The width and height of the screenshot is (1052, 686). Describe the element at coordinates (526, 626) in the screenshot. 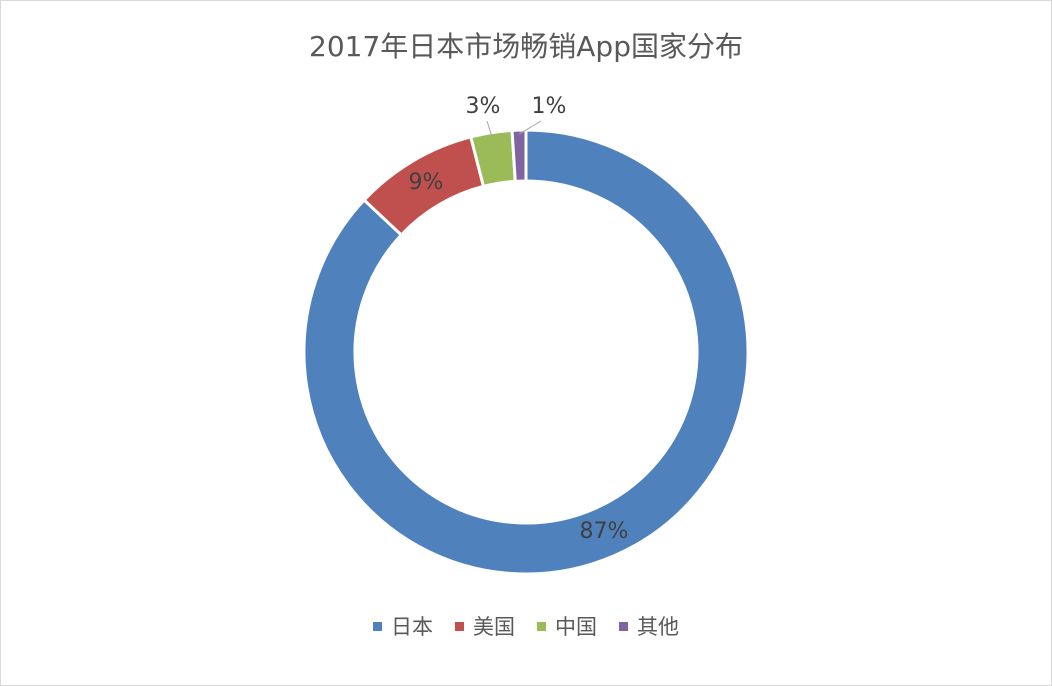

I see `chart-legend: 日本 美国 中国 其他` at that location.